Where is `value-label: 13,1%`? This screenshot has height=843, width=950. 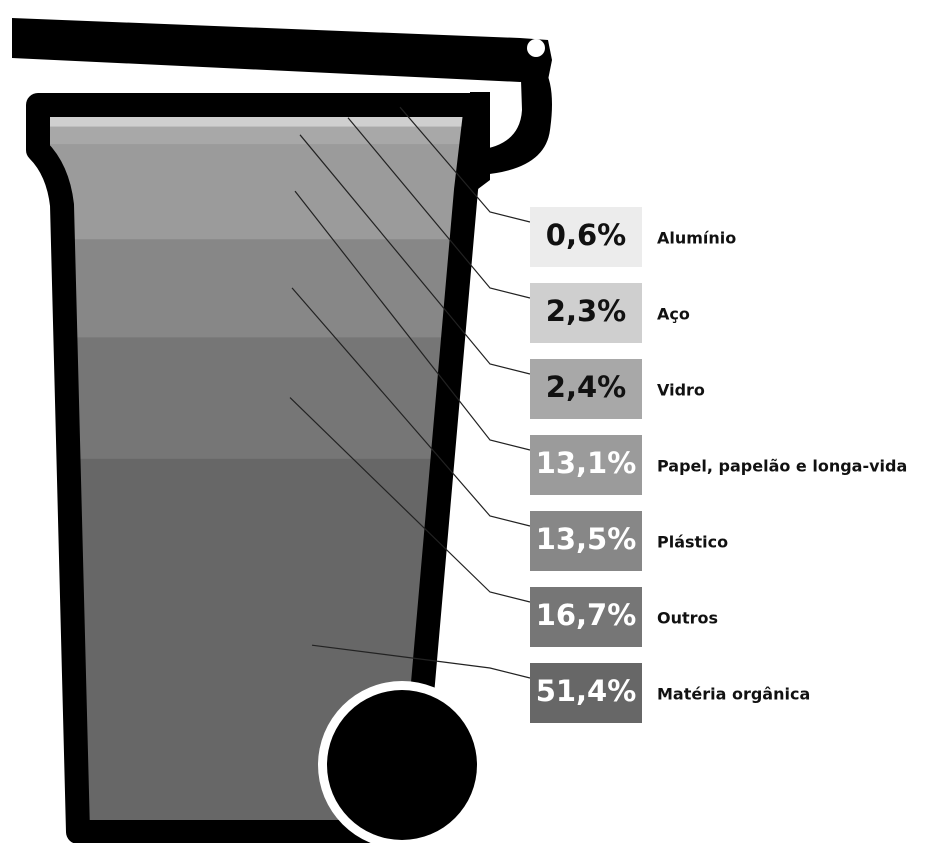 value-label: 13,1% is located at coordinates (586, 463).